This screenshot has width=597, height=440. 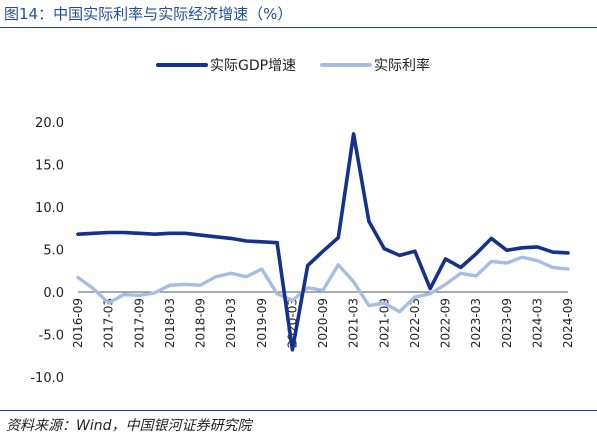 I want to click on series-line-rate, so click(x=323, y=284).